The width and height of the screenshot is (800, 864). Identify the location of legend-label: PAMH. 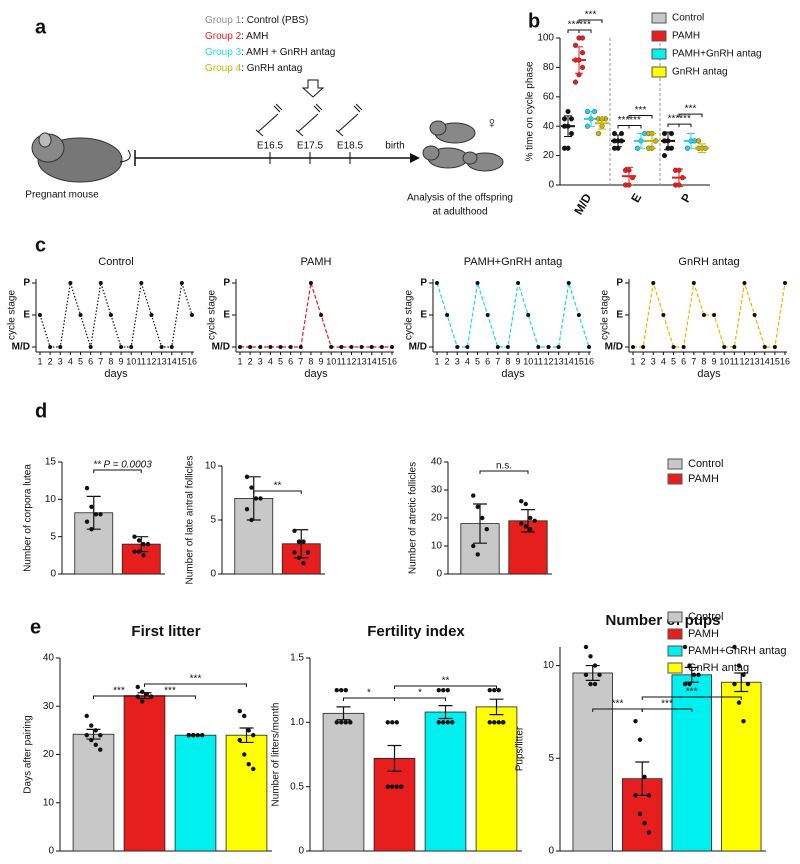
(703, 479).